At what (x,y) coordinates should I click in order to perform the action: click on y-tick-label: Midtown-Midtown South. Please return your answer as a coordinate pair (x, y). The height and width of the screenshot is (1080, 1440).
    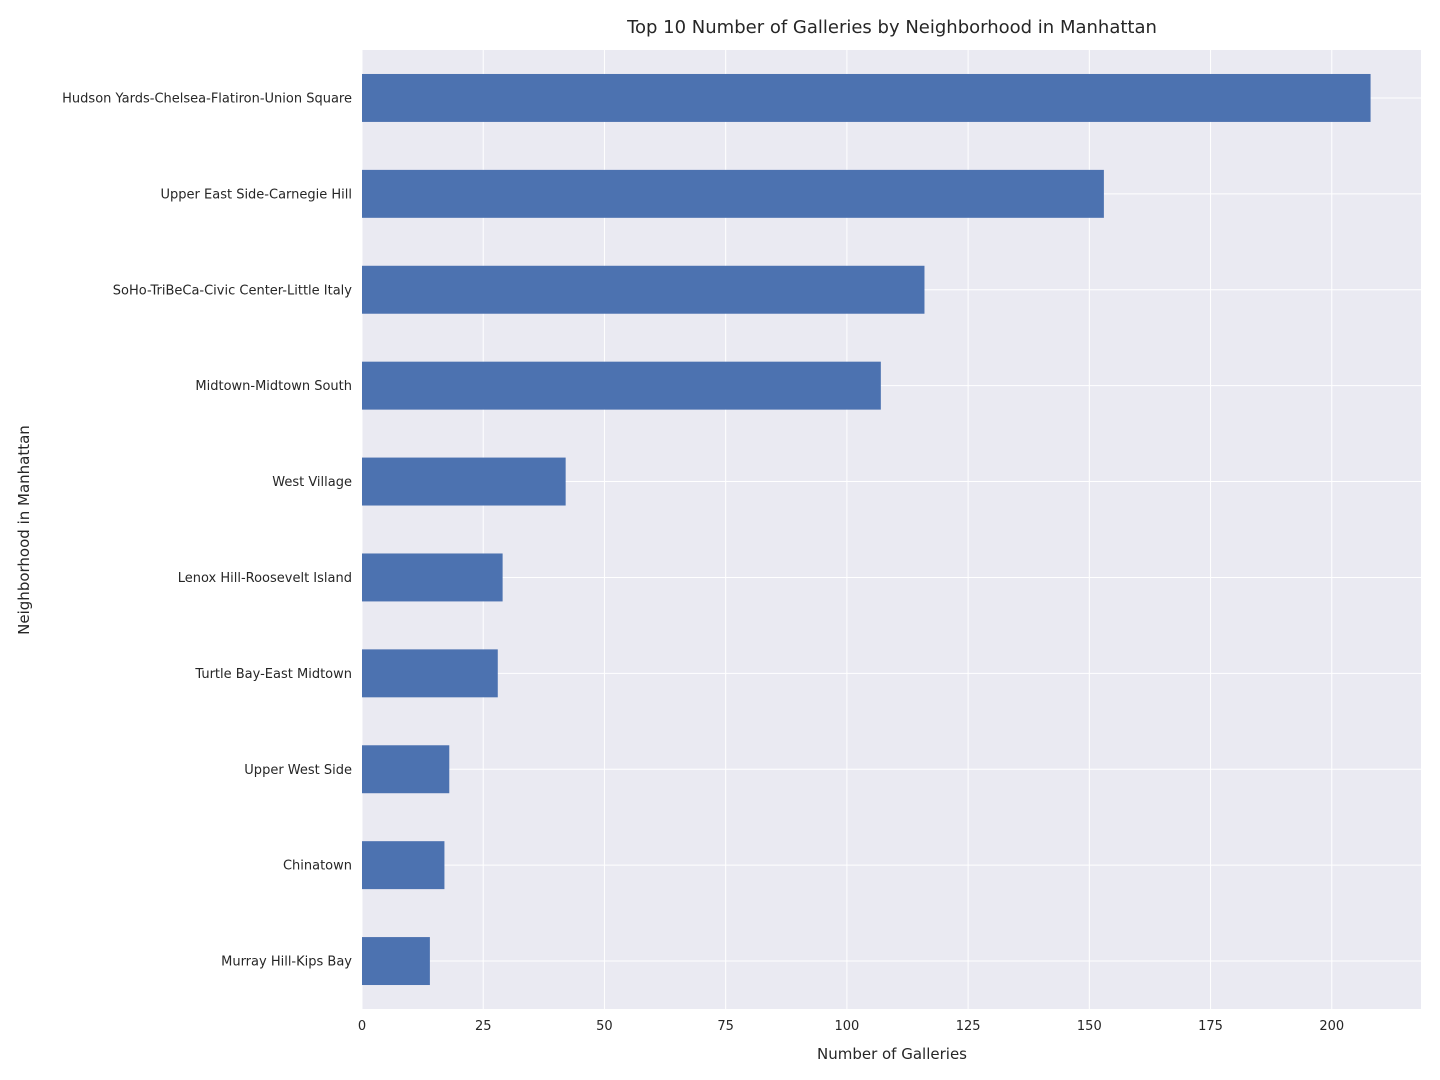
    Looking at the image, I should click on (273, 386).